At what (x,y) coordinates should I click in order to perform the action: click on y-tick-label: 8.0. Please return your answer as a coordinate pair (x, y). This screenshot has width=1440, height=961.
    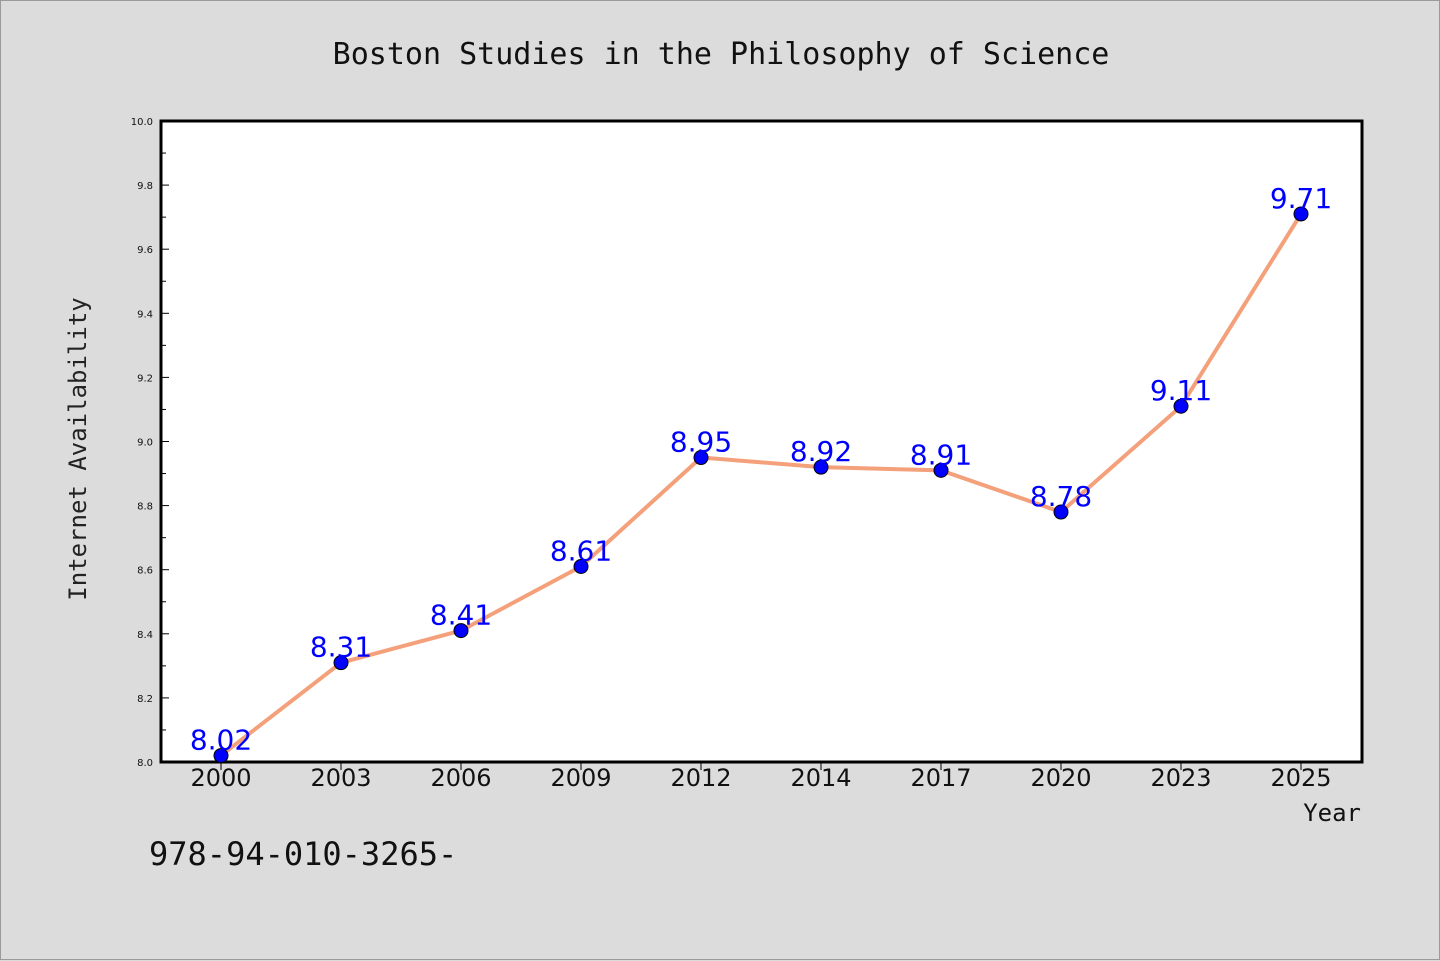
    Looking at the image, I should click on (145, 763).